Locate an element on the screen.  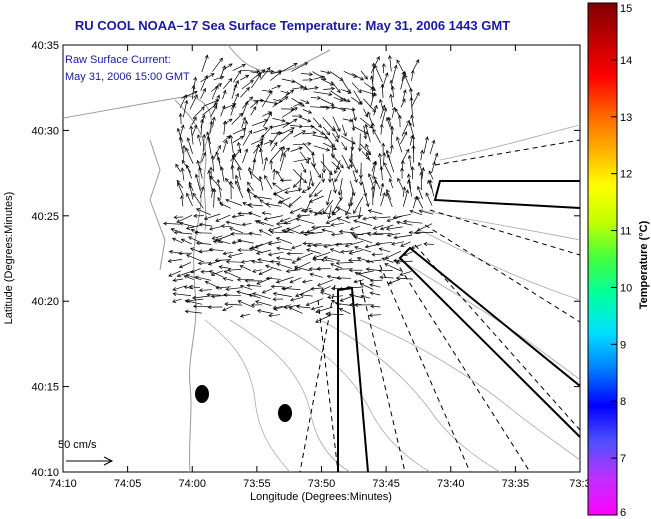
colorbar is located at coordinates (602, 259).